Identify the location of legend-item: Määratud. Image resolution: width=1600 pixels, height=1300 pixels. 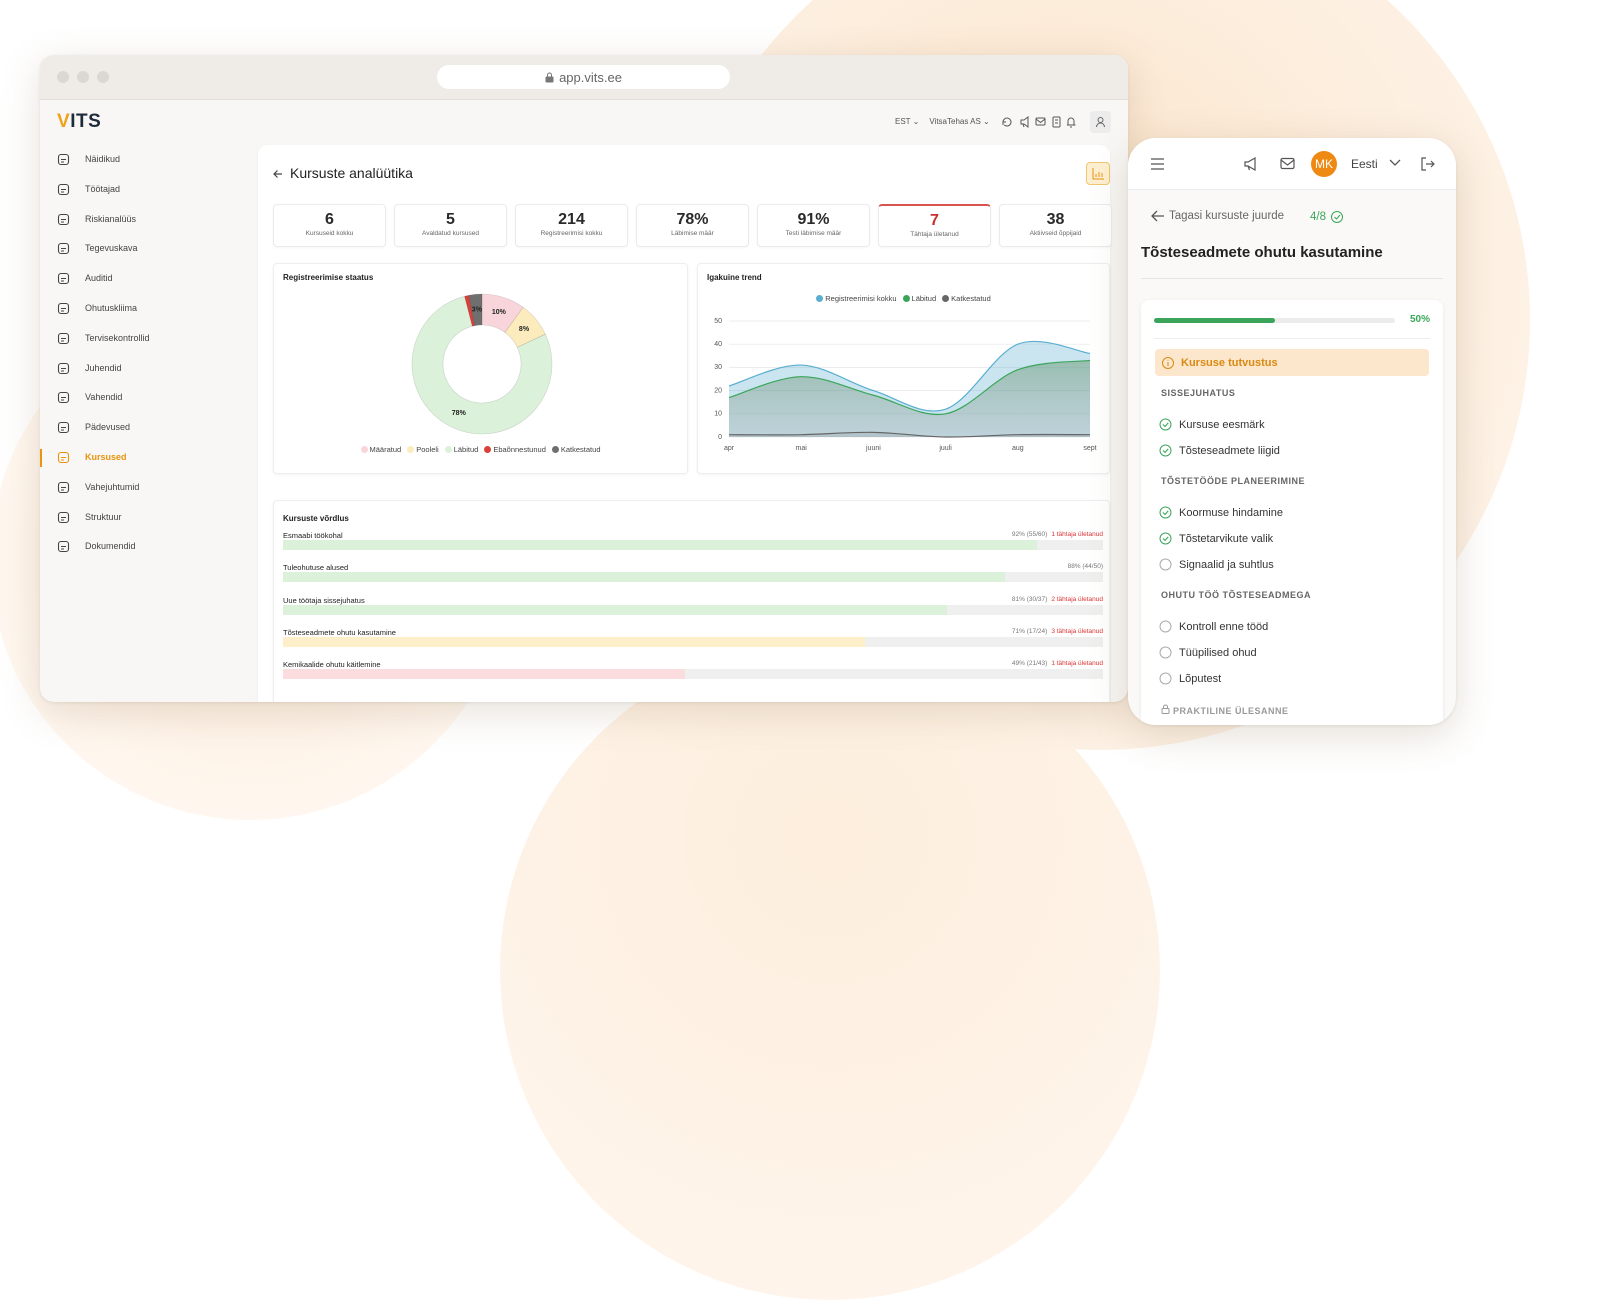
(380, 449).